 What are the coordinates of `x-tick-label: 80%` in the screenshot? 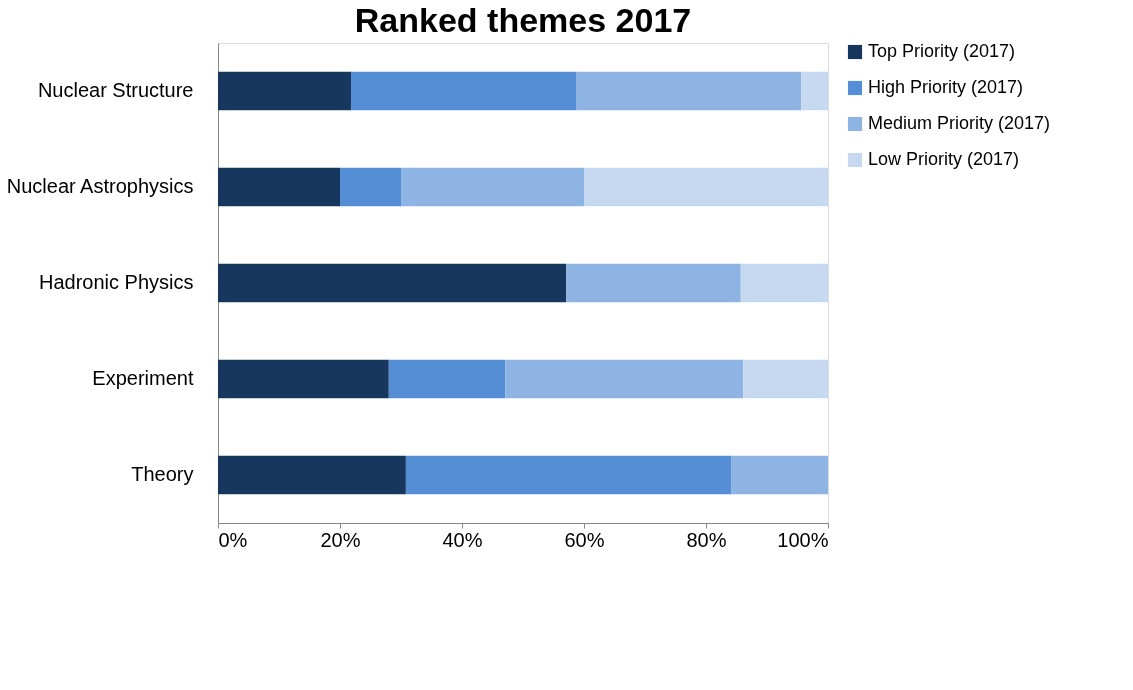 It's located at (706, 539).